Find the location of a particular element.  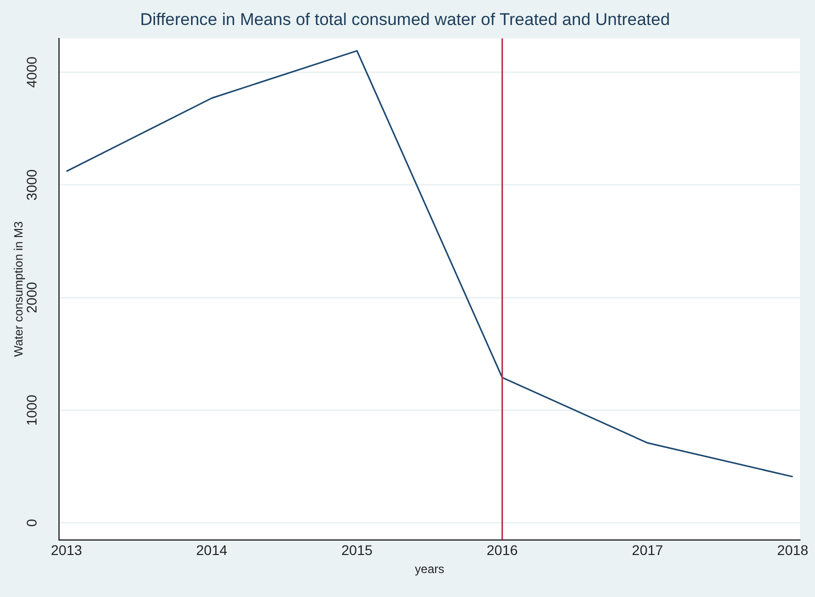

x-tick-label: 2016 is located at coordinates (502, 550).